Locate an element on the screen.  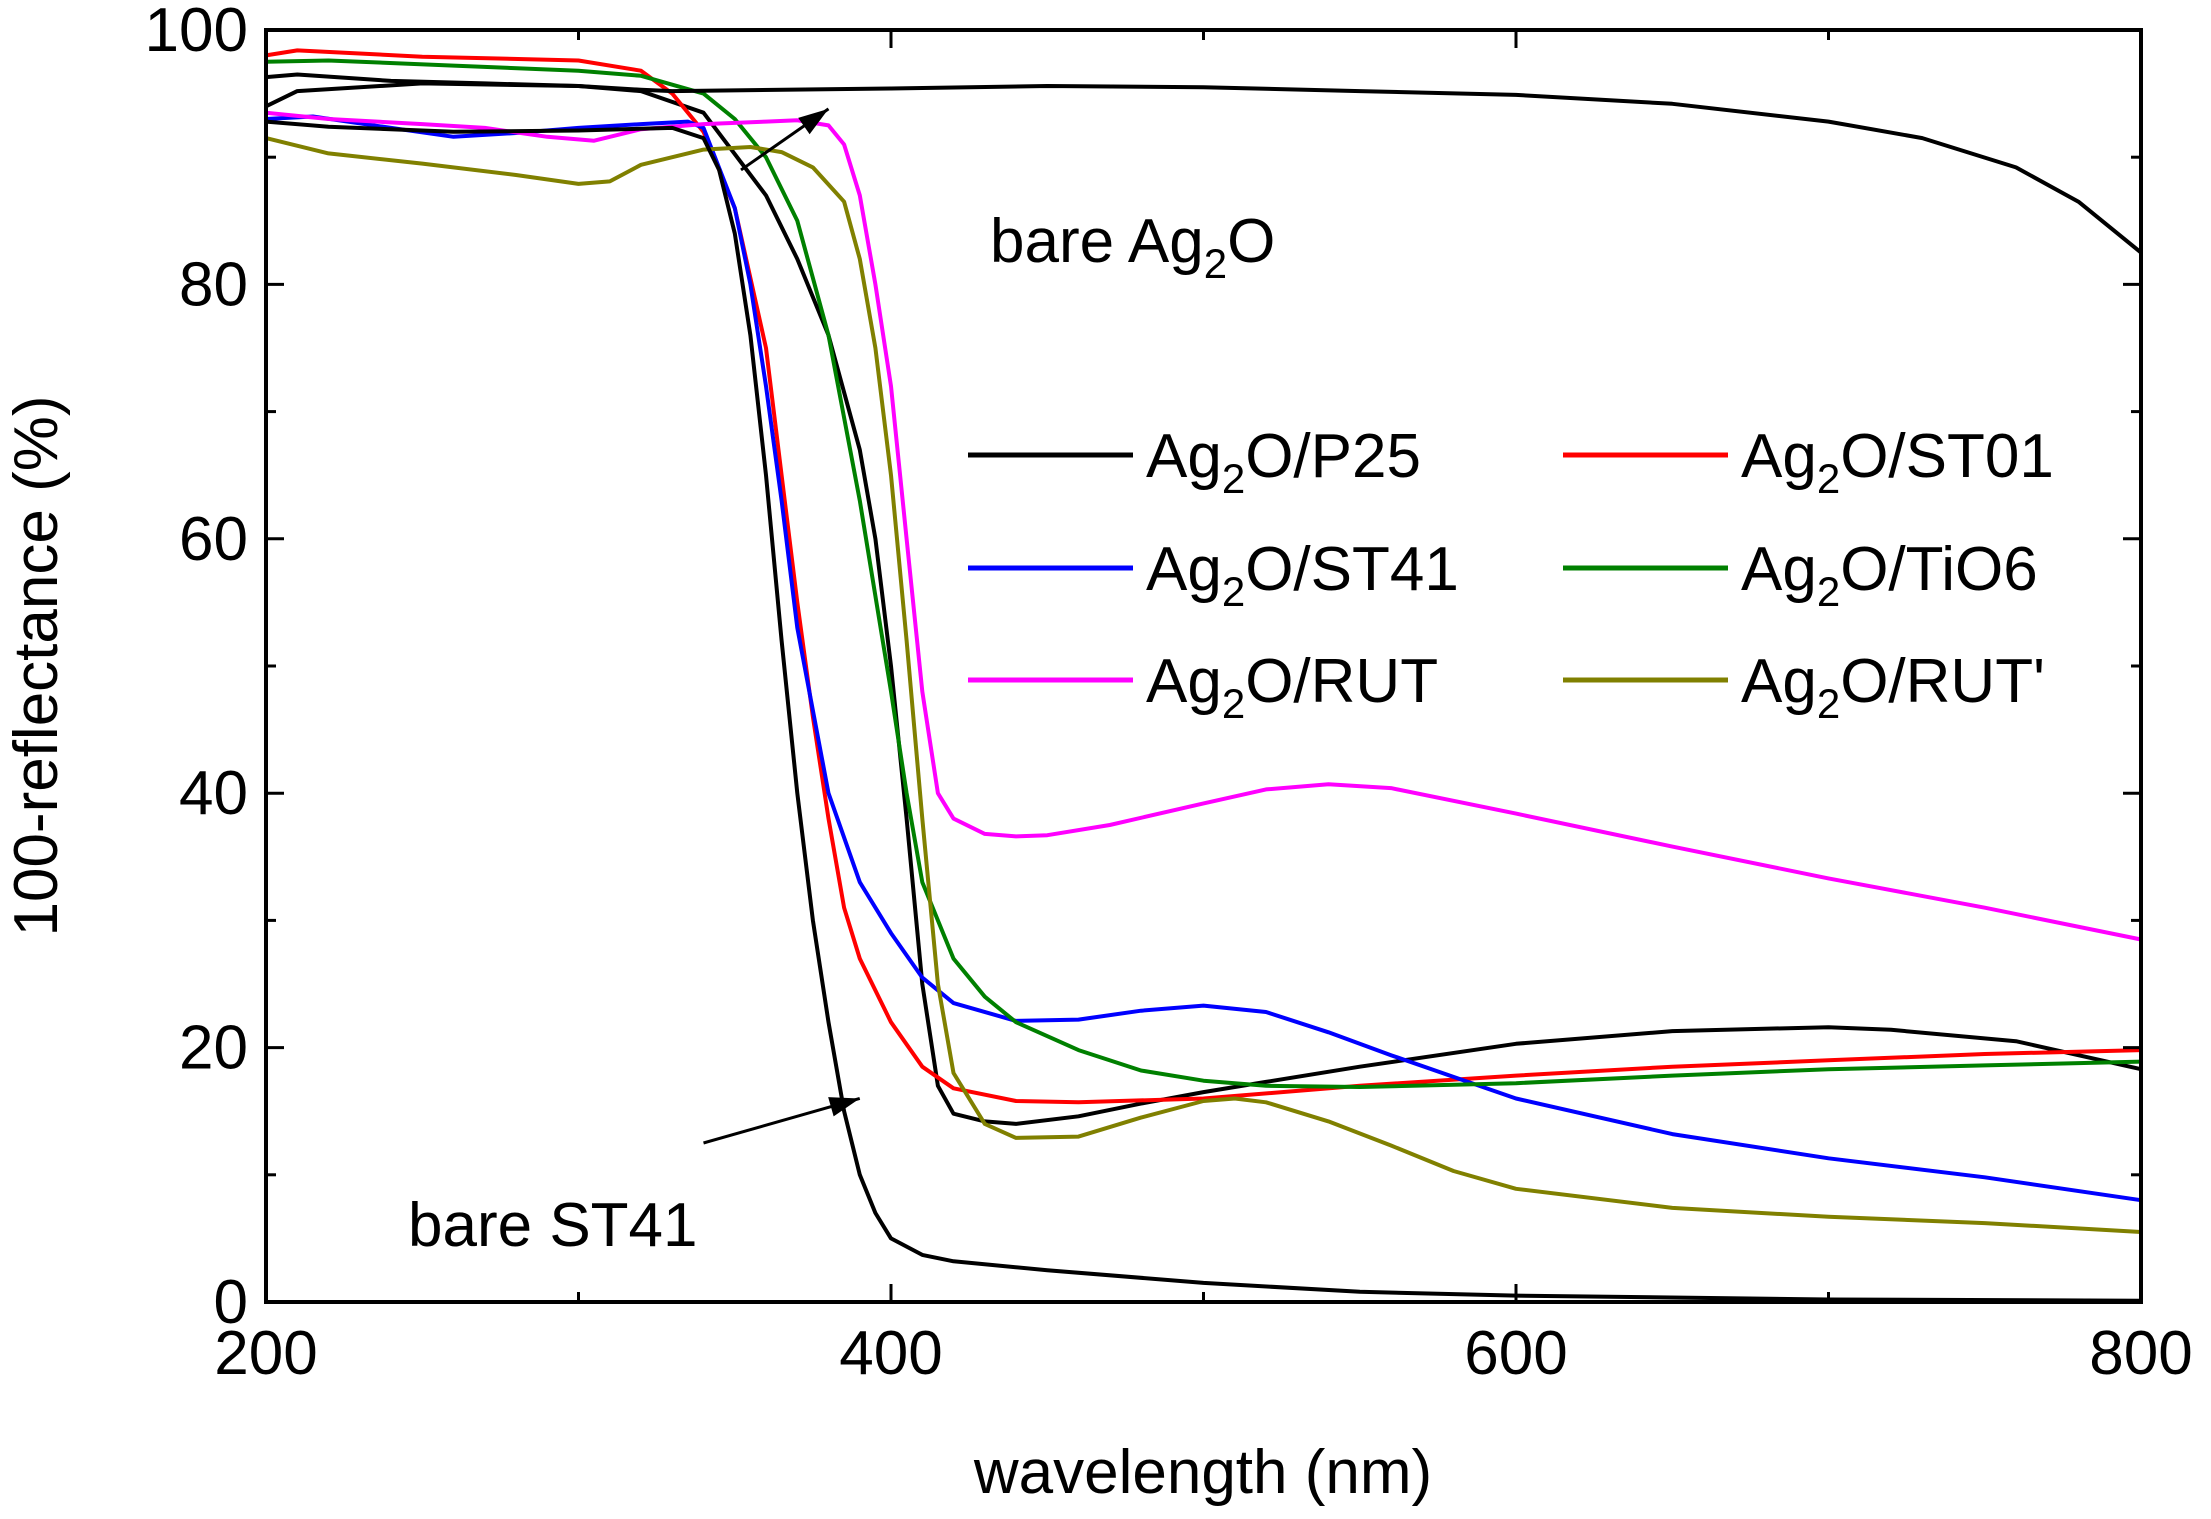
y-tick-label: 80 is located at coordinates (213, 284).